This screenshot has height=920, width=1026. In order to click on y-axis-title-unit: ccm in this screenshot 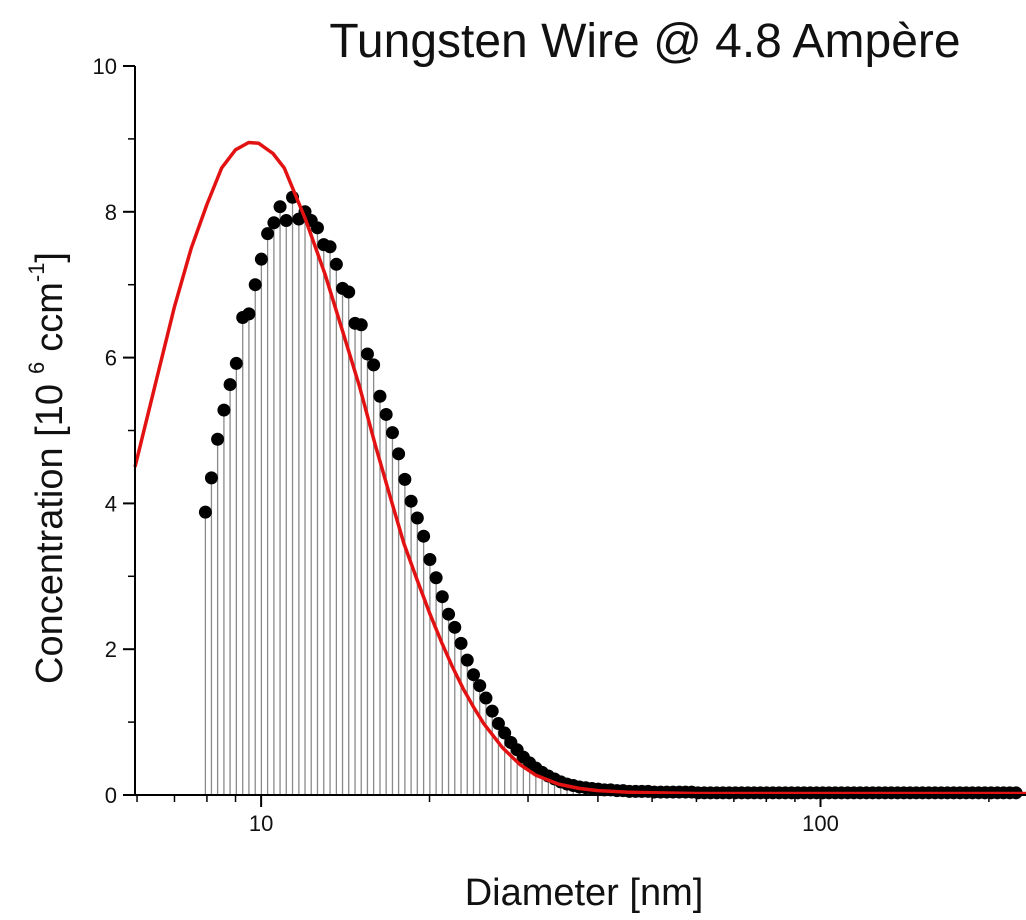, I will do `click(50, 317)`.